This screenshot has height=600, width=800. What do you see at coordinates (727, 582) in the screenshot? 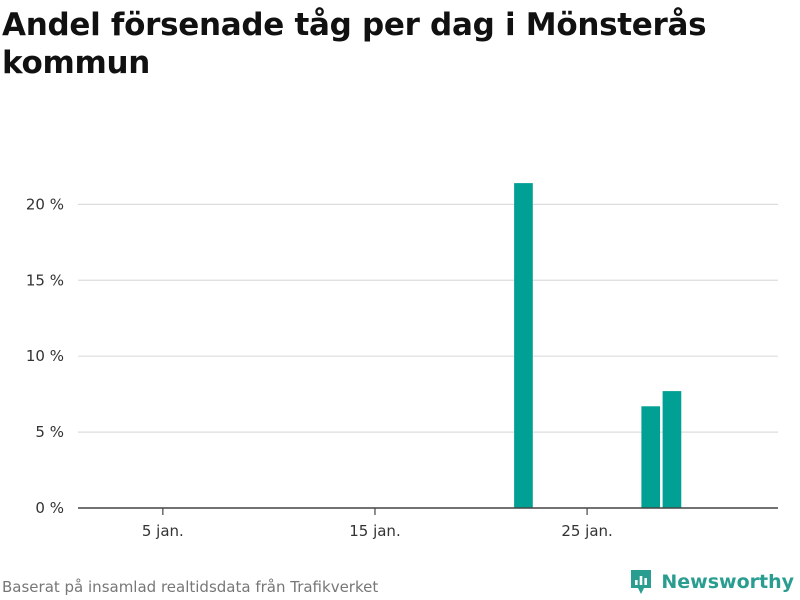
I see `brand-name: Newsworthy` at bounding box center [727, 582].